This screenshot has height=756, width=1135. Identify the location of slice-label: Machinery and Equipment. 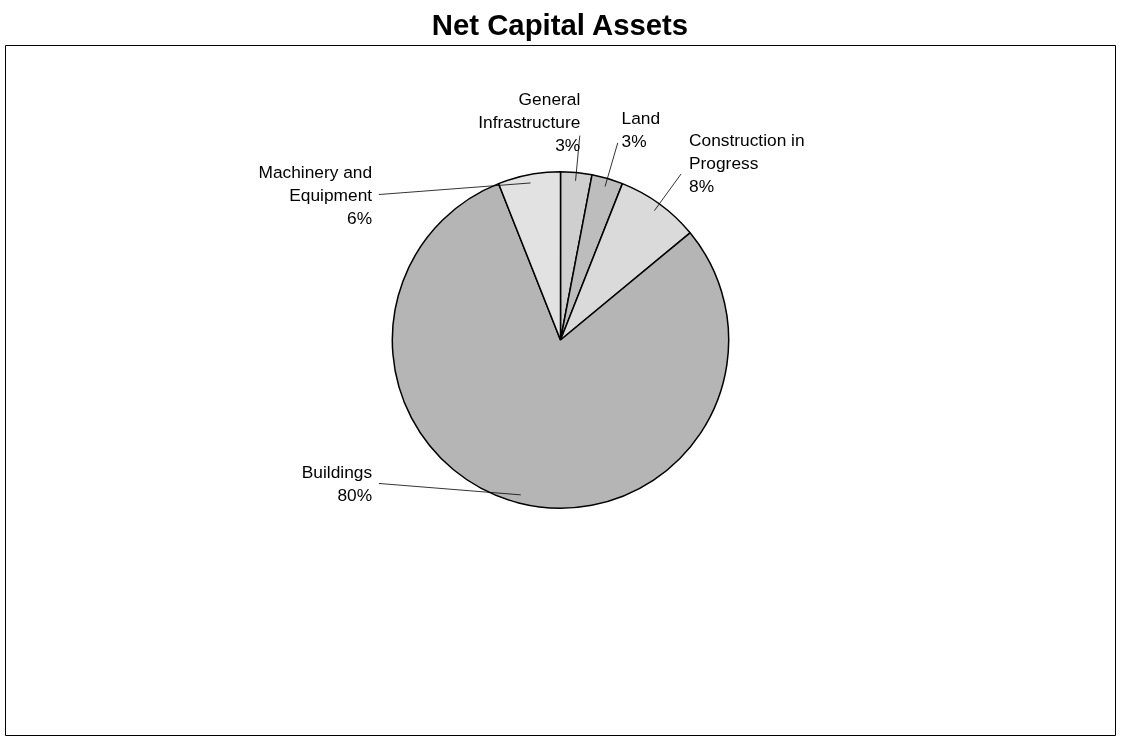
(315, 183).